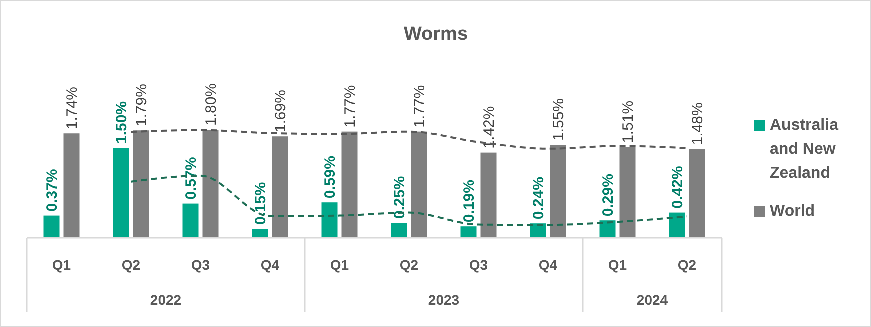  What do you see at coordinates (121, 122) in the screenshot?
I see `data-label: 1.50%` at bounding box center [121, 122].